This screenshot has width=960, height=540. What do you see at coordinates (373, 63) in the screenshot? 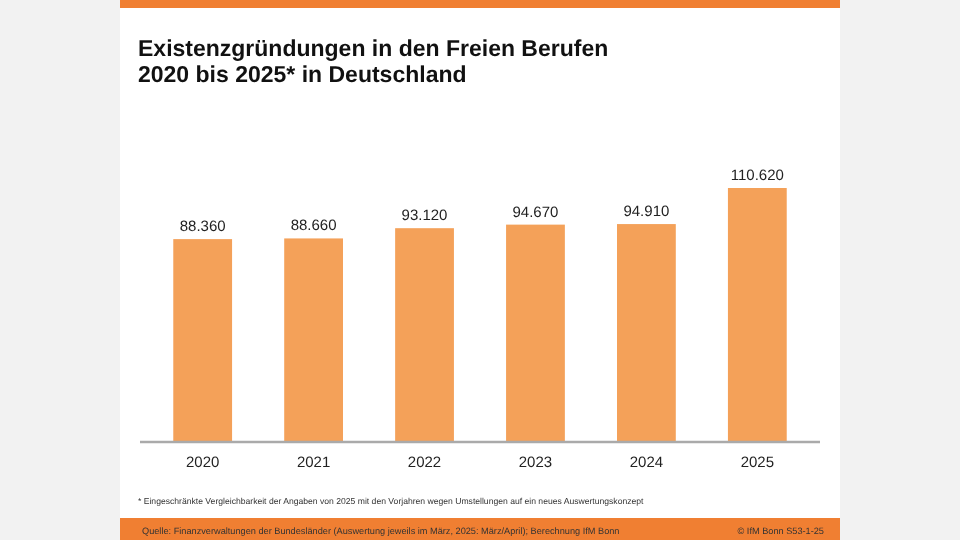
I see `chart-title: Existenzgründungen in den Freien Berufen 2020 bis 2025* in Deutschland` at bounding box center [373, 63].